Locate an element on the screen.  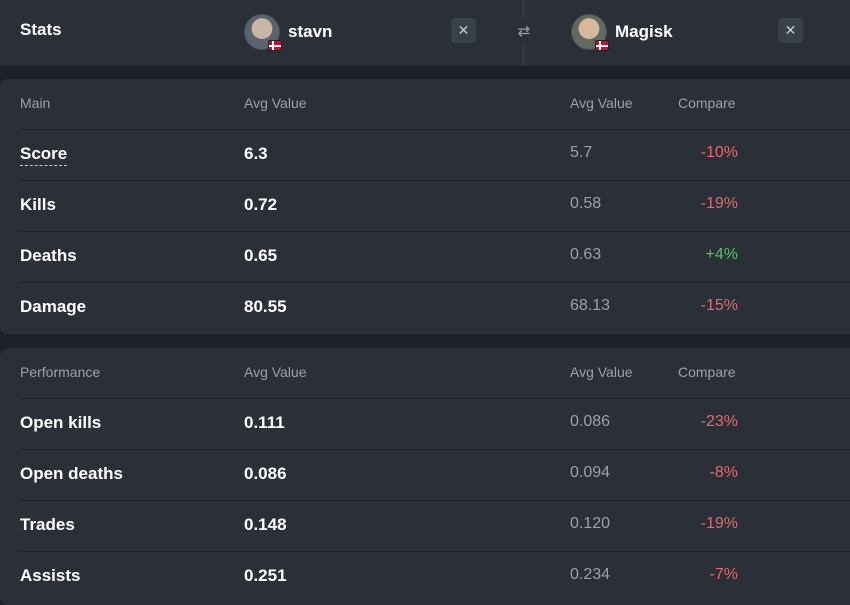
compare-value: -23% is located at coordinates (719, 421).